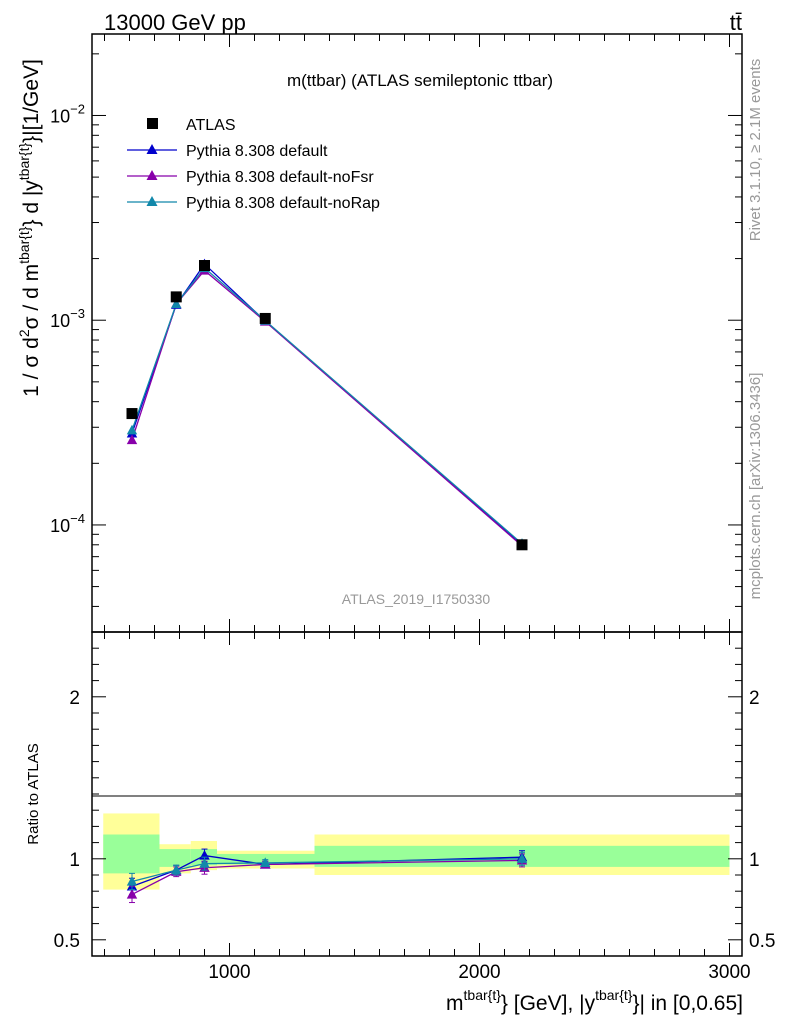 The height and width of the screenshot is (1024, 786). Describe the element at coordinates (33, 793) in the screenshot. I see `ratio-y-axis-label: Ratio to ATLAS` at that location.